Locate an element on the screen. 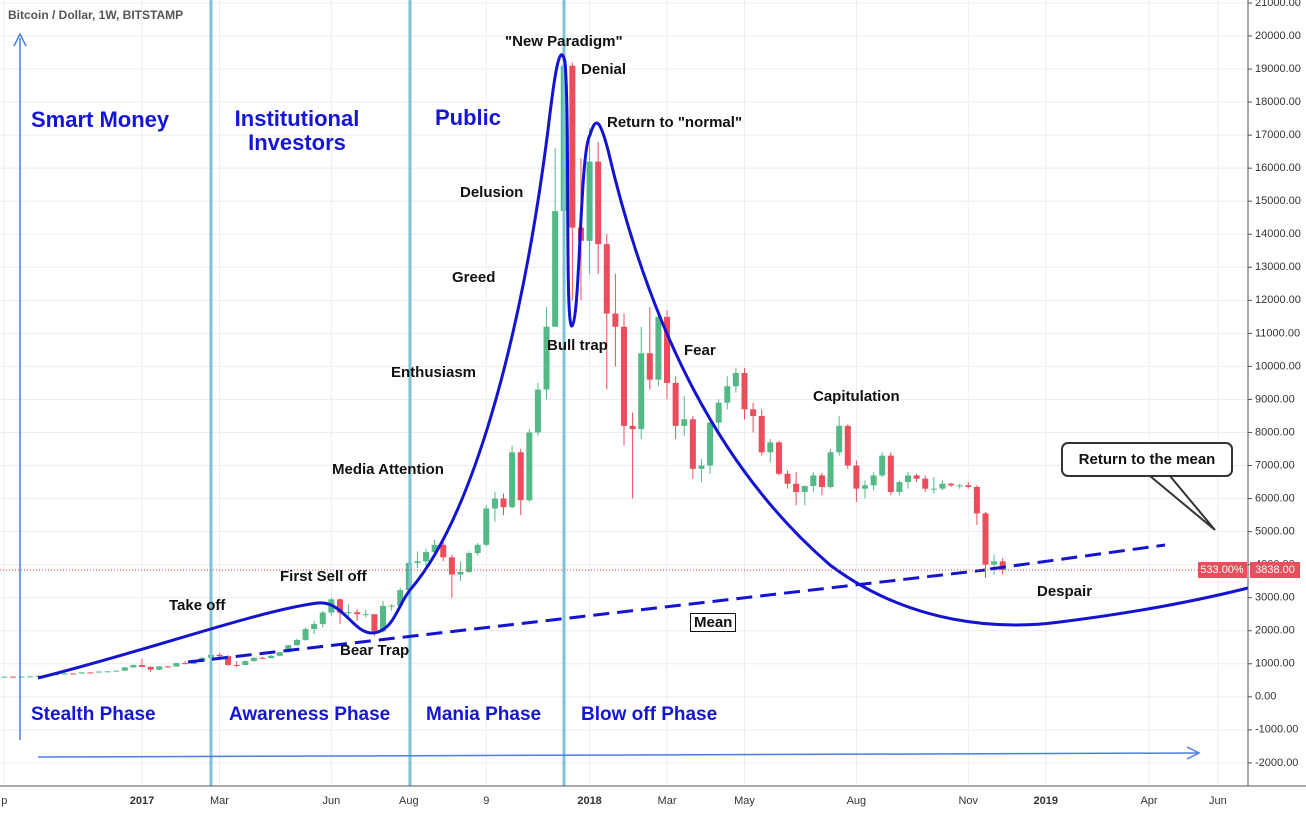  change-label: 533.00% is located at coordinates (1222, 570).